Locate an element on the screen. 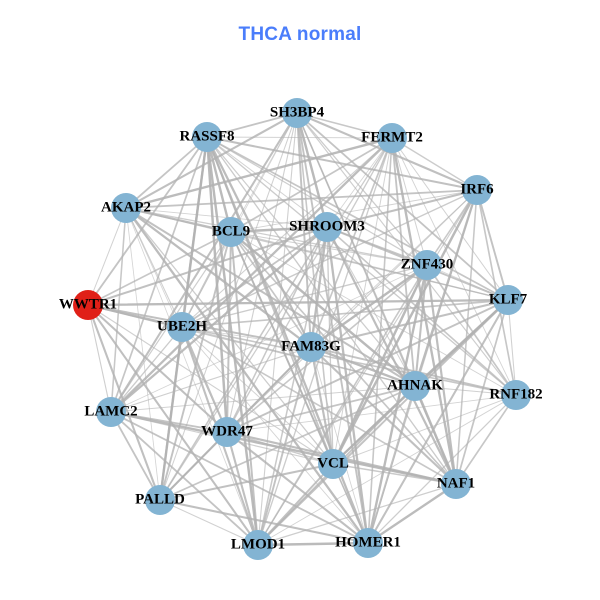 The height and width of the screenshot is (600, 600). graph-node-rassf8 is located at coordinates (207, 137).